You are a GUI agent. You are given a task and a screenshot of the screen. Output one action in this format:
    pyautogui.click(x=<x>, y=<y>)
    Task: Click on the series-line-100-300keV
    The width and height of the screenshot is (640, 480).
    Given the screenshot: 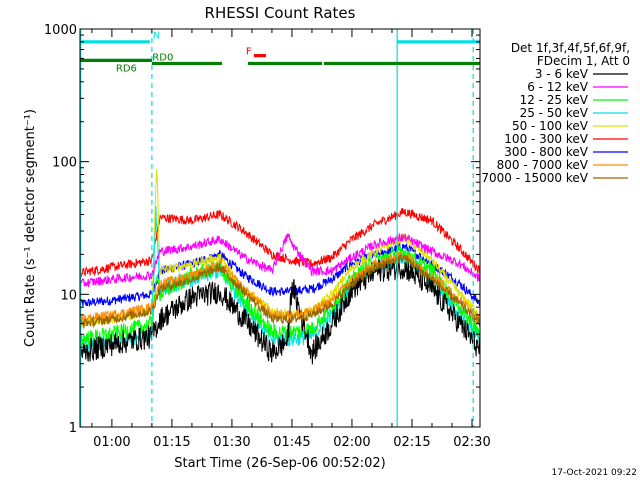 What is the action you would take?
    pyautogui.click(x=280, y=242)
    